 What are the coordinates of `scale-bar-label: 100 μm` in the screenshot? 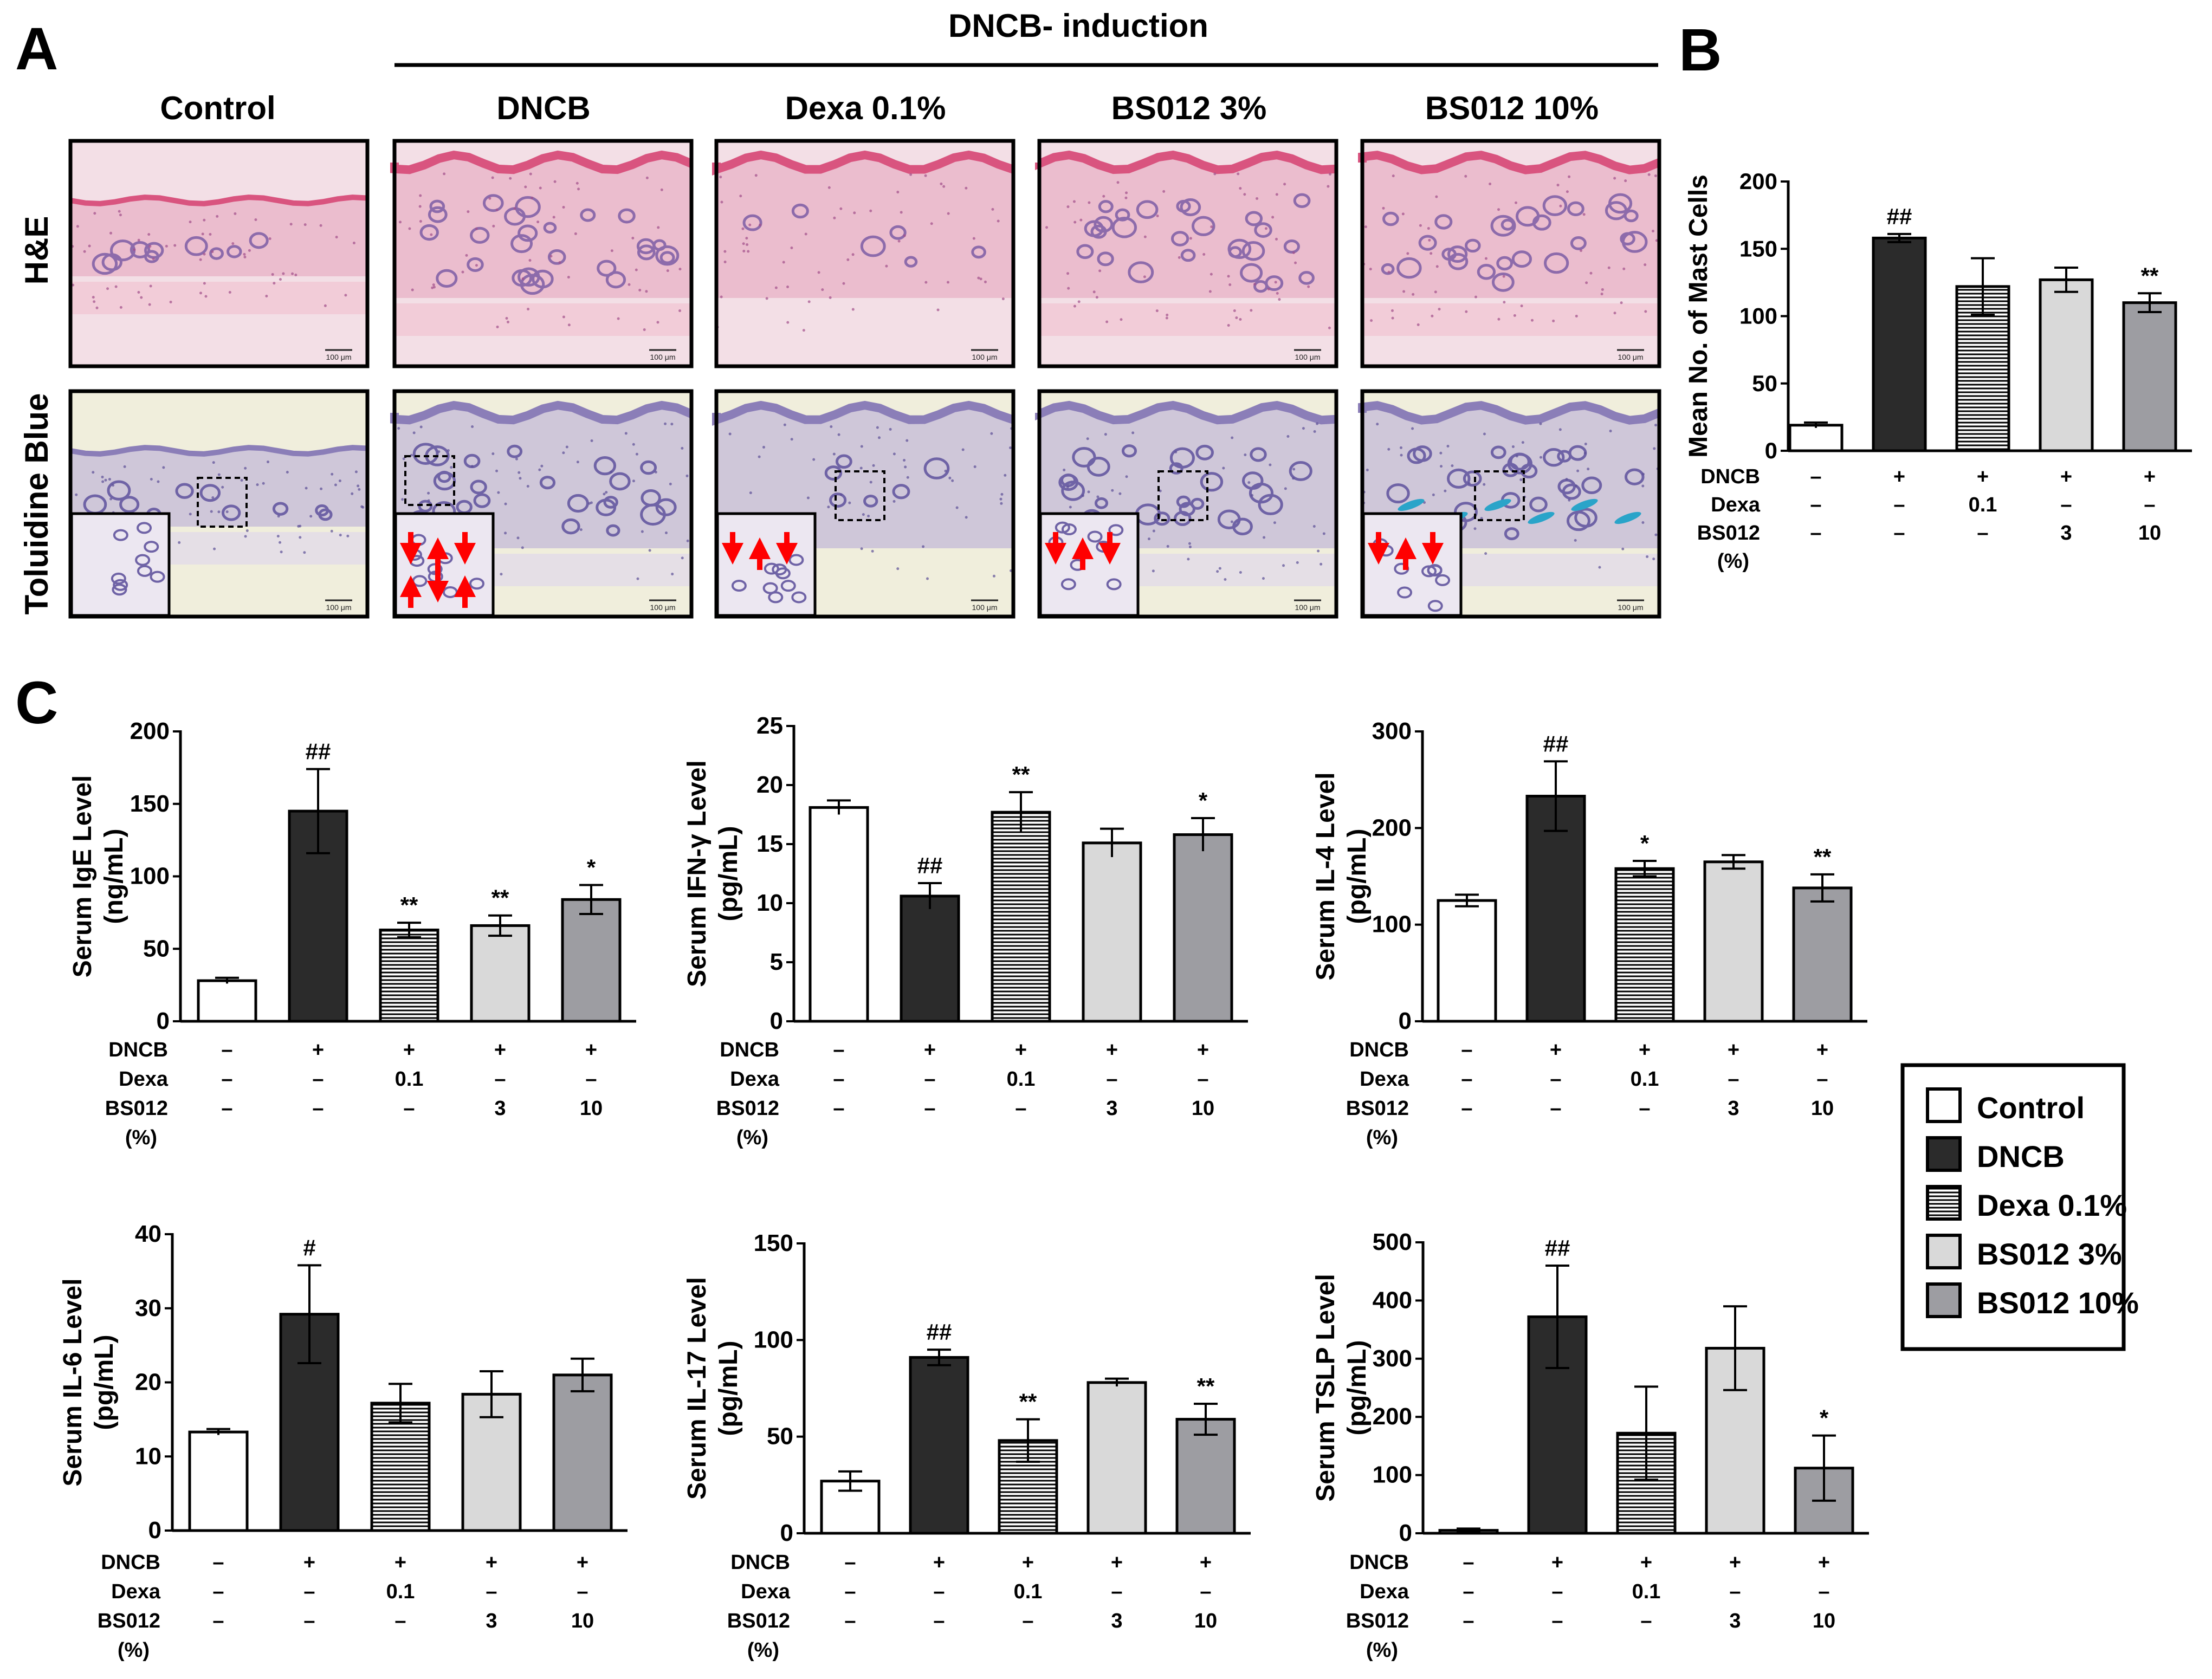 It's located at (1308, 607).